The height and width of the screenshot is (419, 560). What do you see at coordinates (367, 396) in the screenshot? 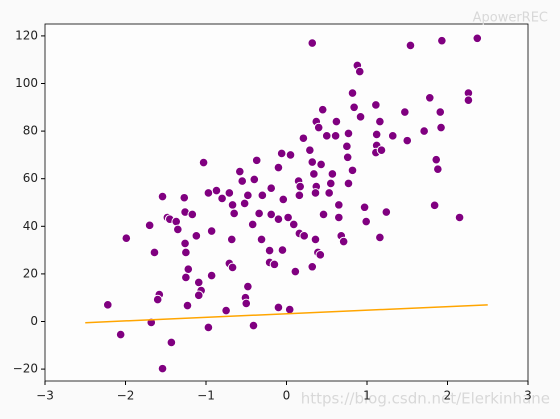
I see `x-tick-label: 1` at bounding box center [367, 396].